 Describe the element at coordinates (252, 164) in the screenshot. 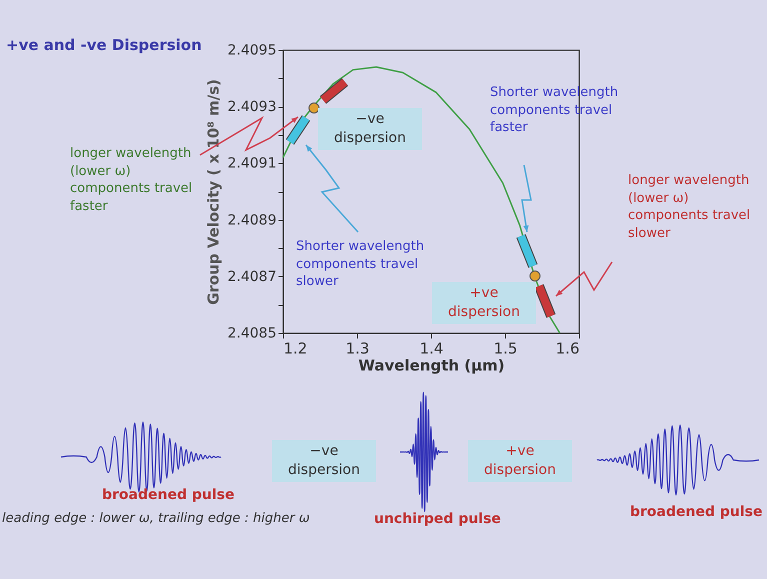

I see `y-tick-label: 2.4091` at that location.